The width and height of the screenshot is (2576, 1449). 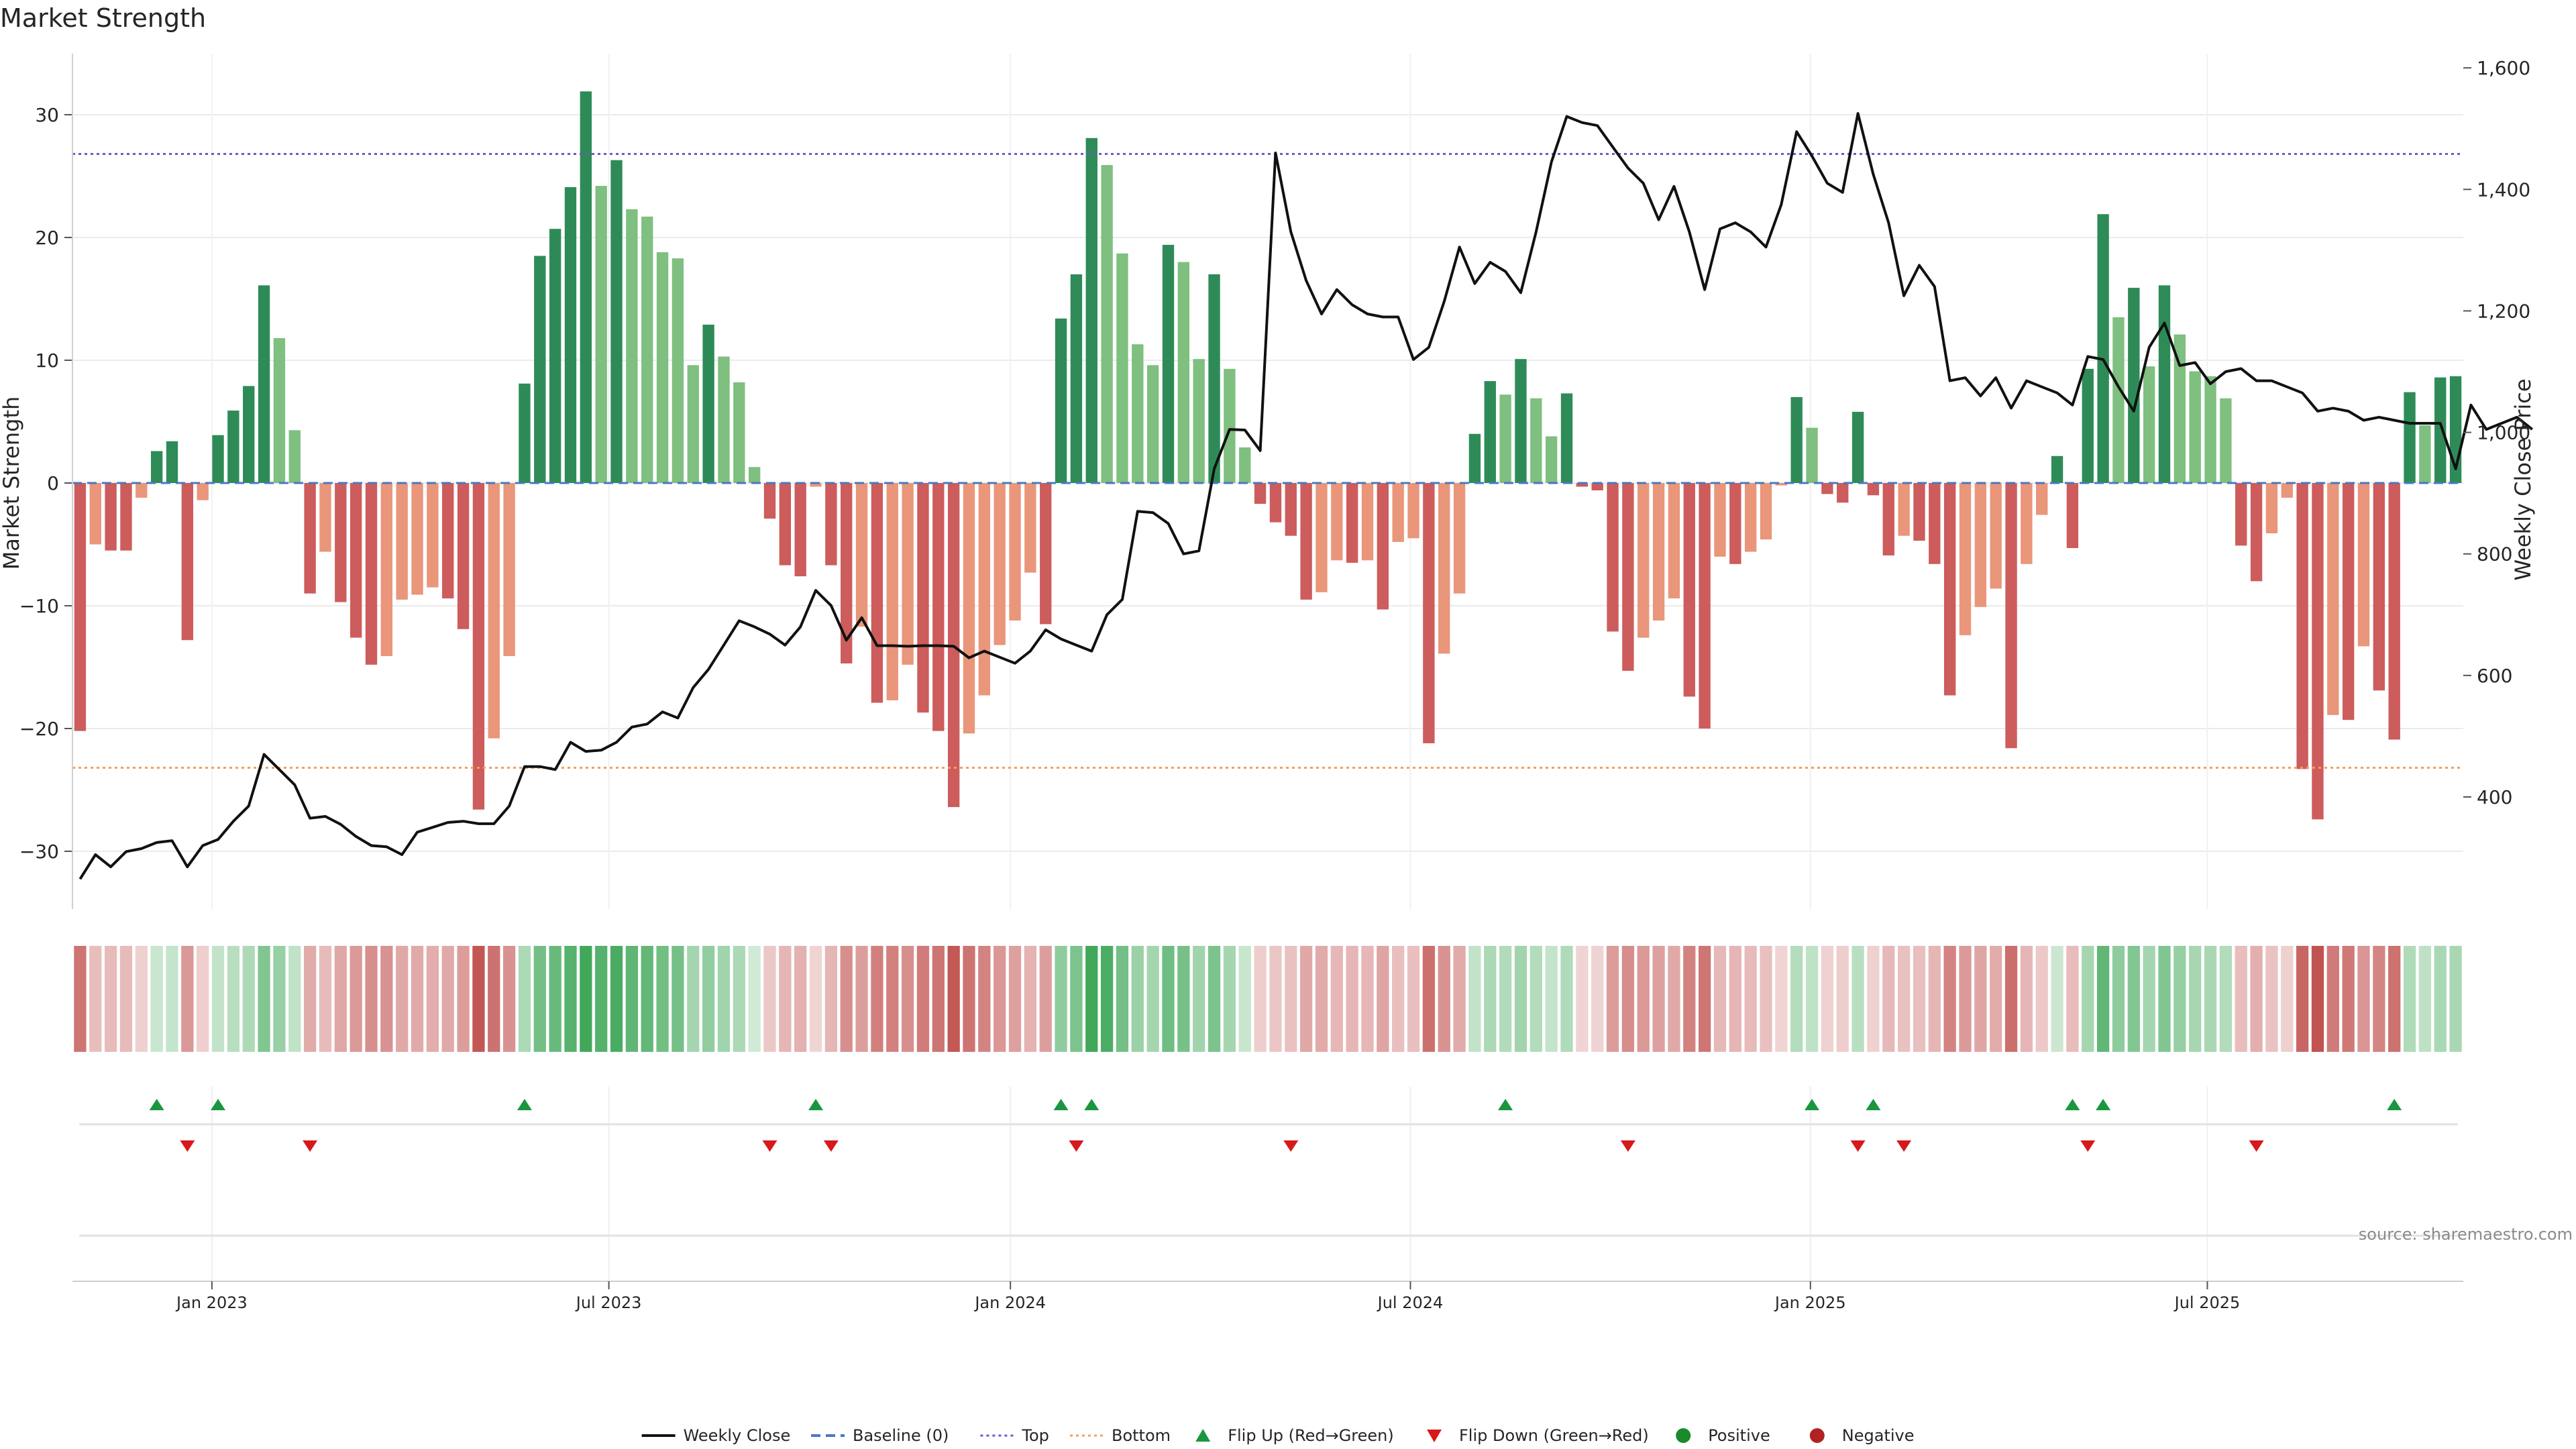 I want to click on y2-tick-label: 1,200, so click(x=2503, y=311).